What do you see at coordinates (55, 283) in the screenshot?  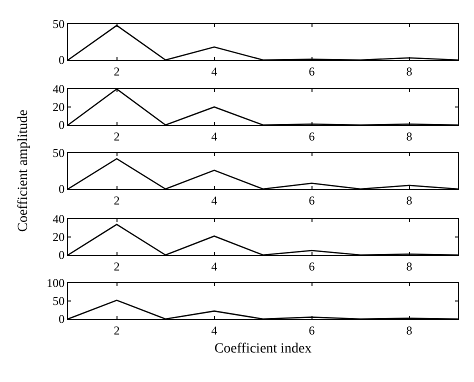 I see `y-tick-label: 100` at bounding box center [55, 283].